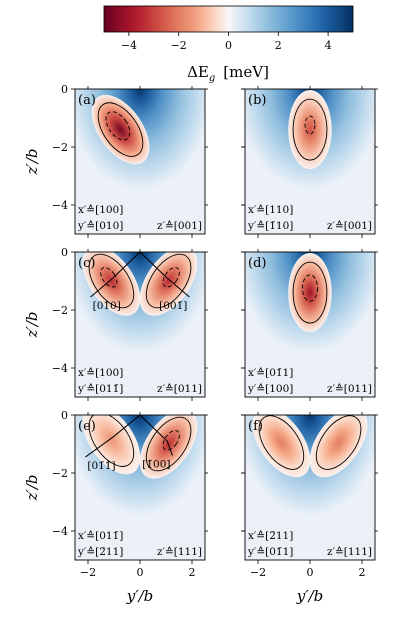 Image resolution: width=415 pixels, height=619 pixels. I want to click on y-orientation-label: y′≙[010], so click(100, 226).